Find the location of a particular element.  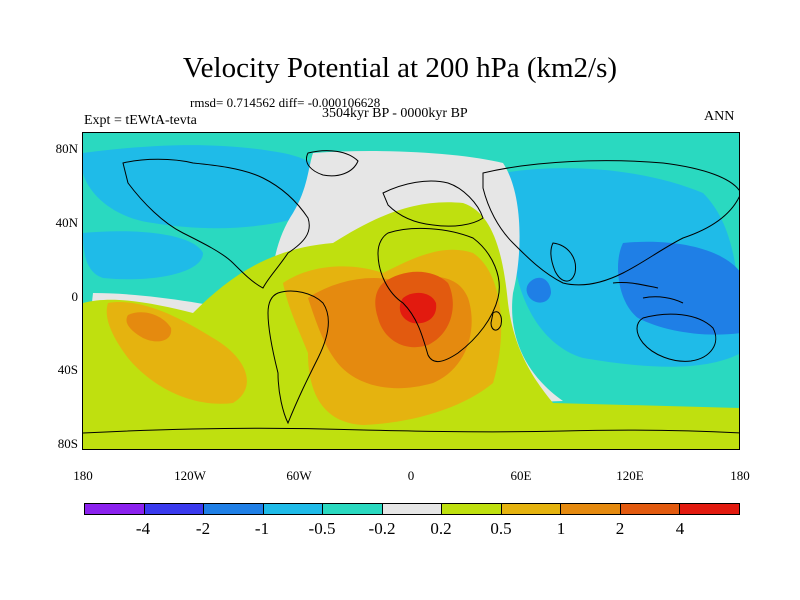

africa-coast is located at coordinates (438, 294).